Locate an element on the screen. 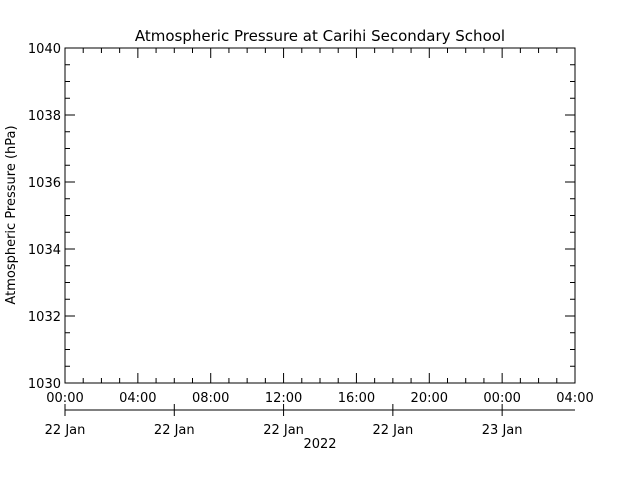 This screenshot has height=480, width=640. y-tick-label: 1032 is located at coordinates (44, 317).